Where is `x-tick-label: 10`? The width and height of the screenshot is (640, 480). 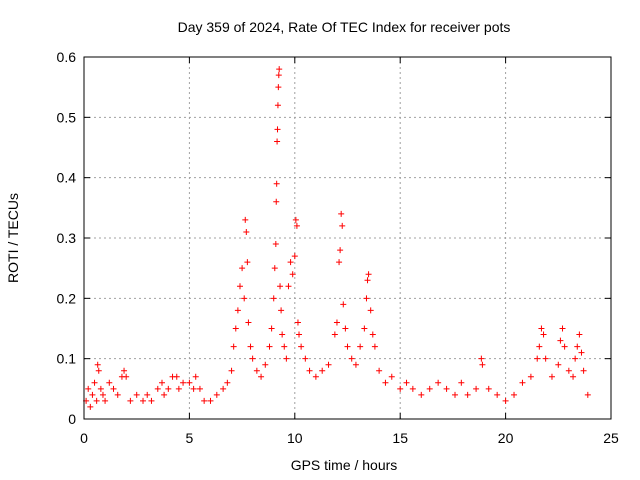
x-tick-label: 10 is located at coordinates (295, 438).